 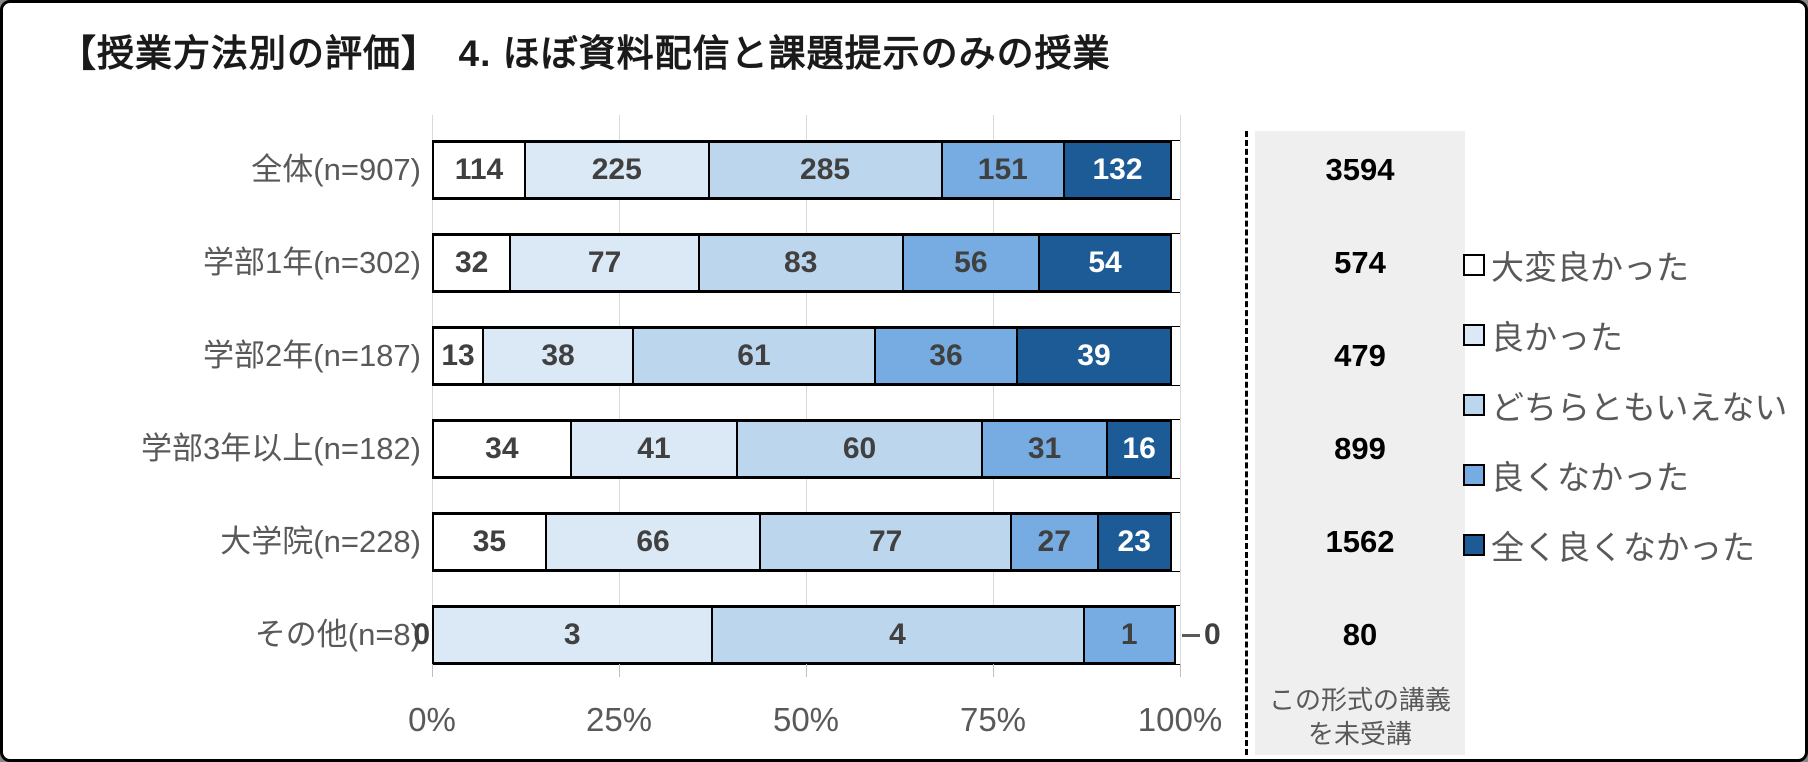 I want to click on dashed-divider-line, so click(x=1246, y=443).